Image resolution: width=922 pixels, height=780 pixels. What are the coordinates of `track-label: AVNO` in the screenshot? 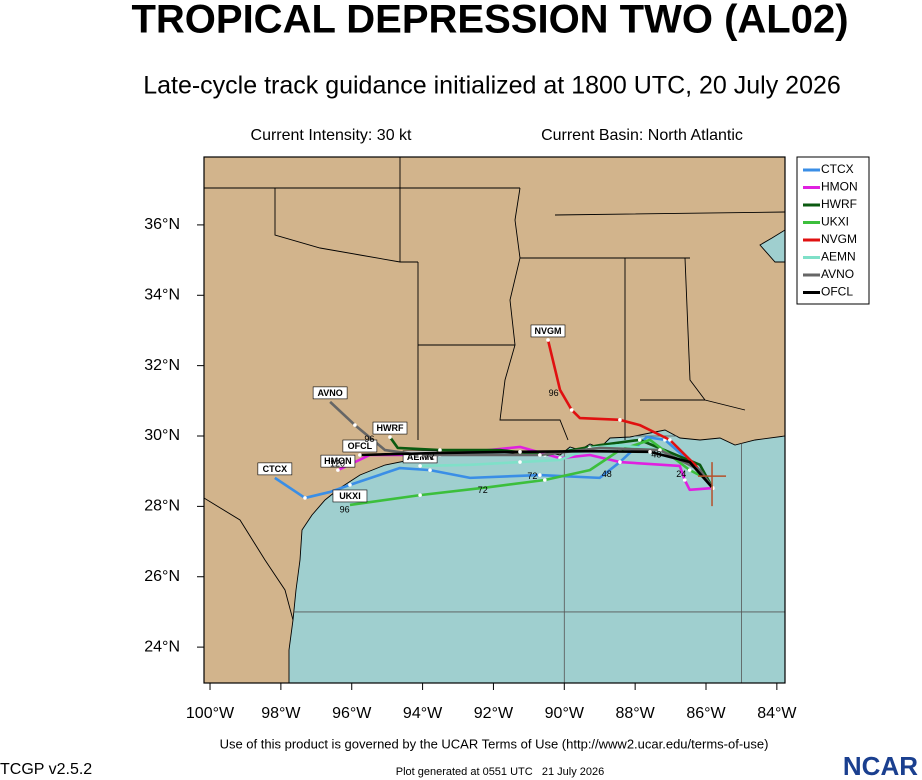 It's located at (329, 393).